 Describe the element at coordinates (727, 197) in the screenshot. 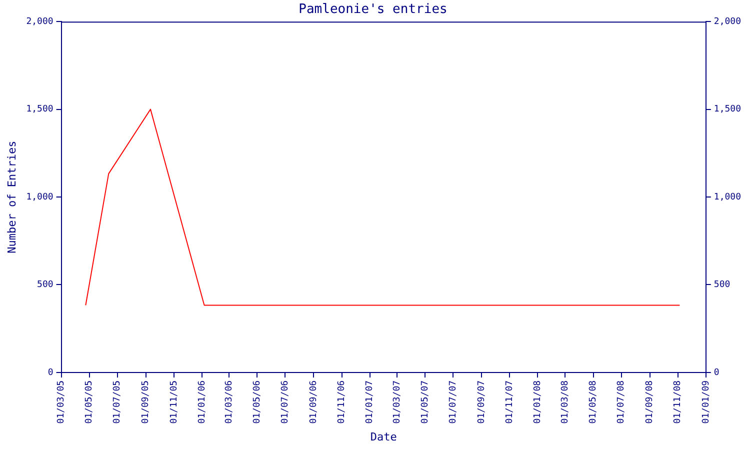

I see `y2-tick-label: 1,000` at that location.